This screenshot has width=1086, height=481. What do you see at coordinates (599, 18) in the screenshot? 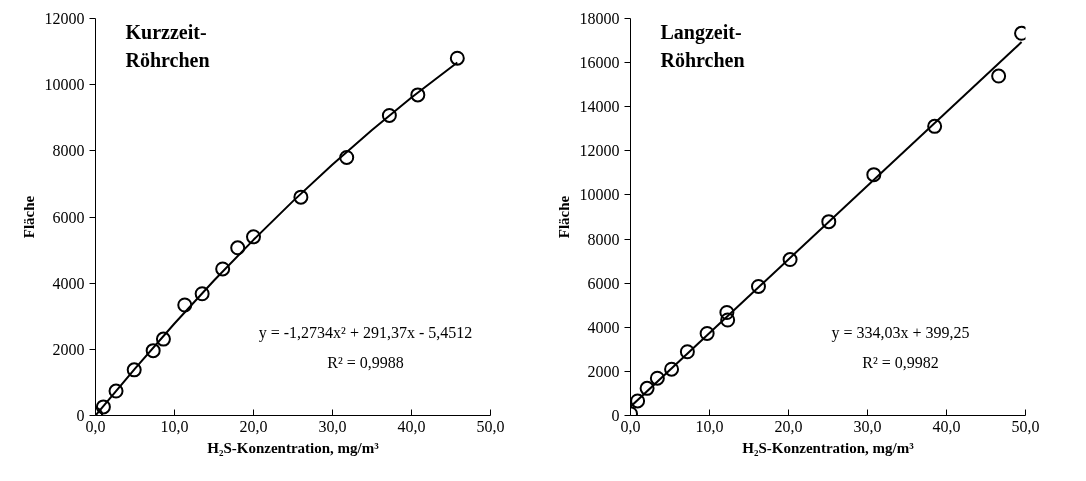
I see `y-tick-label: 18000` at bounding box center [599, 18].